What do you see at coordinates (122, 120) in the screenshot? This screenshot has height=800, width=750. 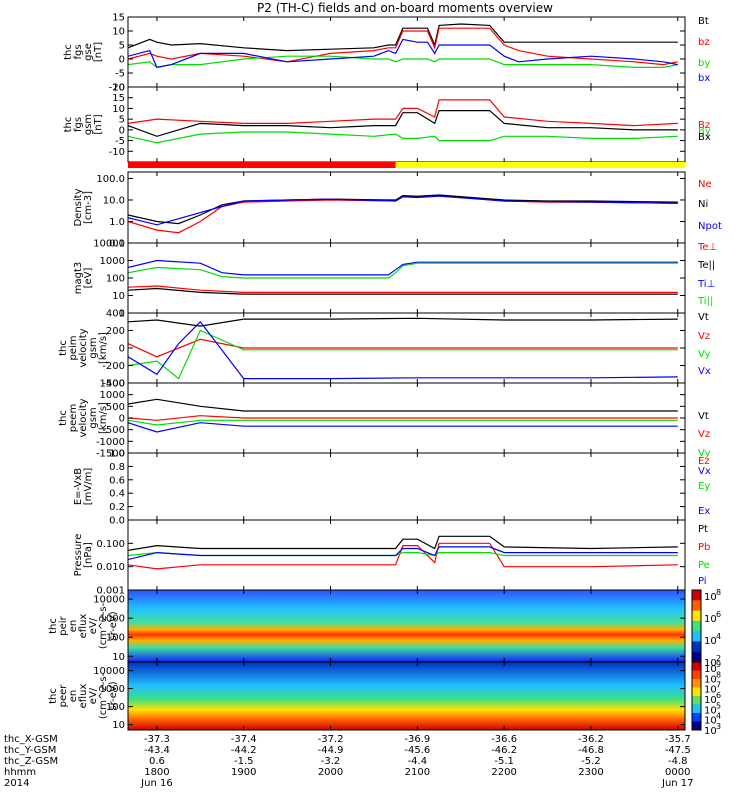 I see `y-tick-label: 5` at bounding box center [122, 120].